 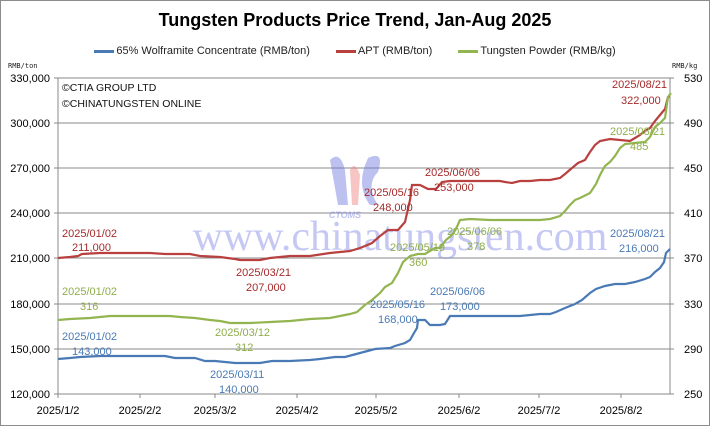 I want to click on svg-text: 330, so click(x=693, y=305).